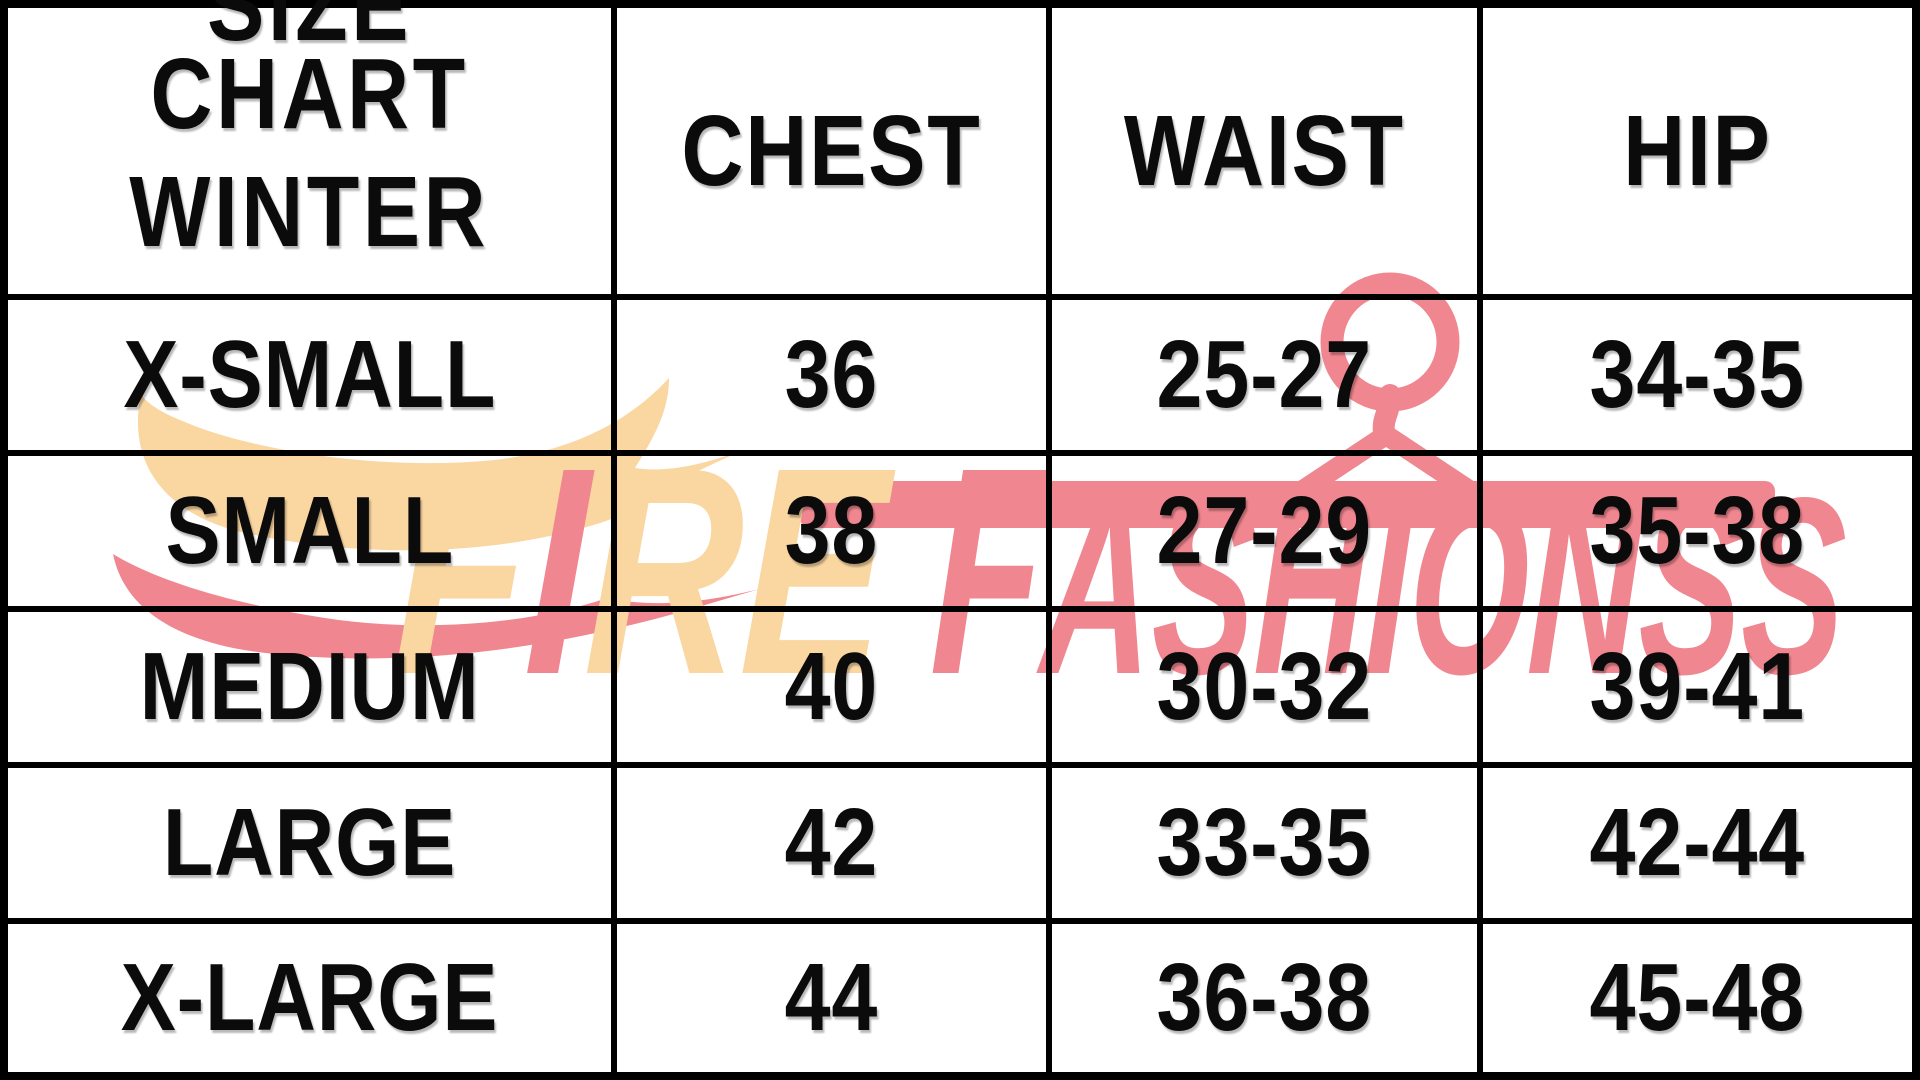 This screenshot has width=1920, height=1080. What do you see at coordinates (834, 534) in the screenshot?
I see `chest-value-cell: 38` at bounding box center [834, 534].